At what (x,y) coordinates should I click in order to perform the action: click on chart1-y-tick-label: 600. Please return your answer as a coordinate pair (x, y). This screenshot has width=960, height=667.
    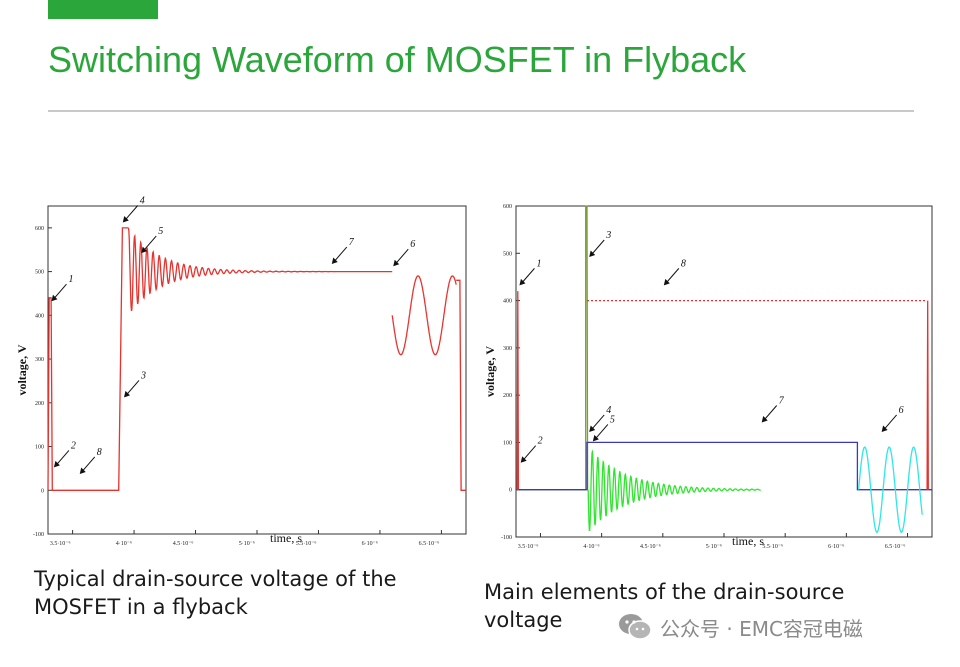
    Looking at the image, I should click on (507, 207).